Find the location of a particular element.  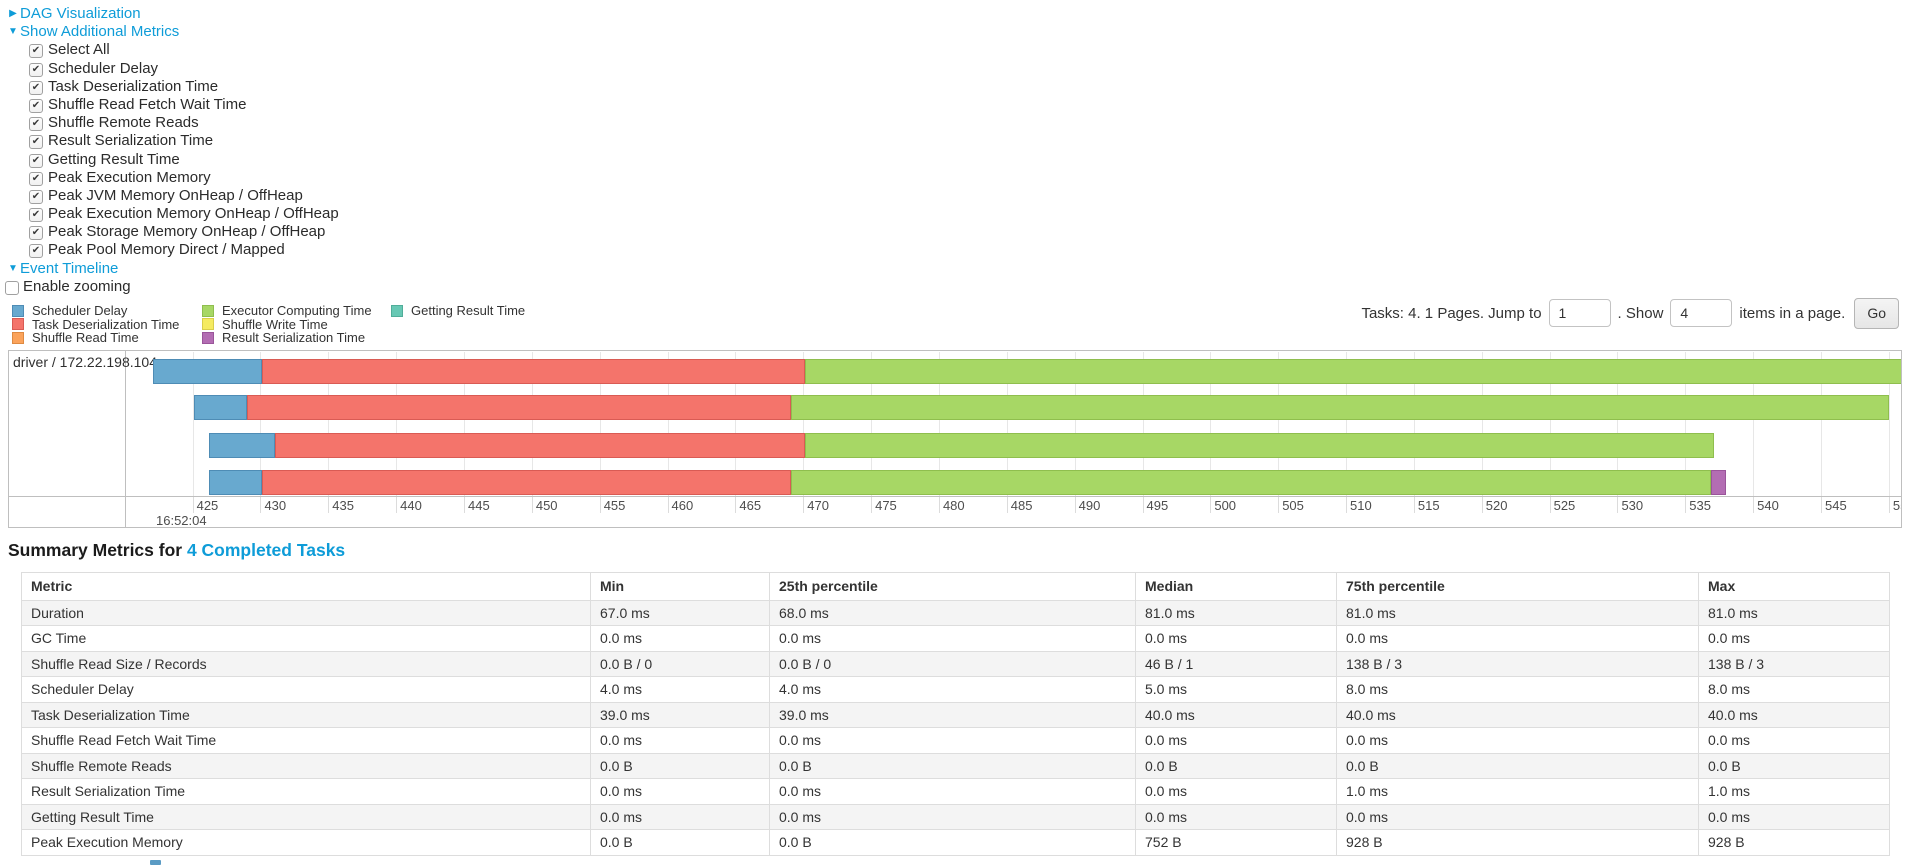

axis-tick-label: 440 is located at coordinates (411, 505).